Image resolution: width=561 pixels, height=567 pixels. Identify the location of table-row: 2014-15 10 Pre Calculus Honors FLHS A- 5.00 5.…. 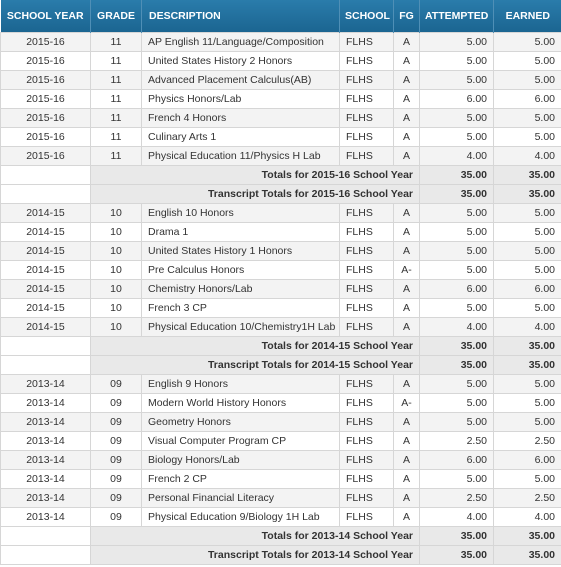
(280, 269).